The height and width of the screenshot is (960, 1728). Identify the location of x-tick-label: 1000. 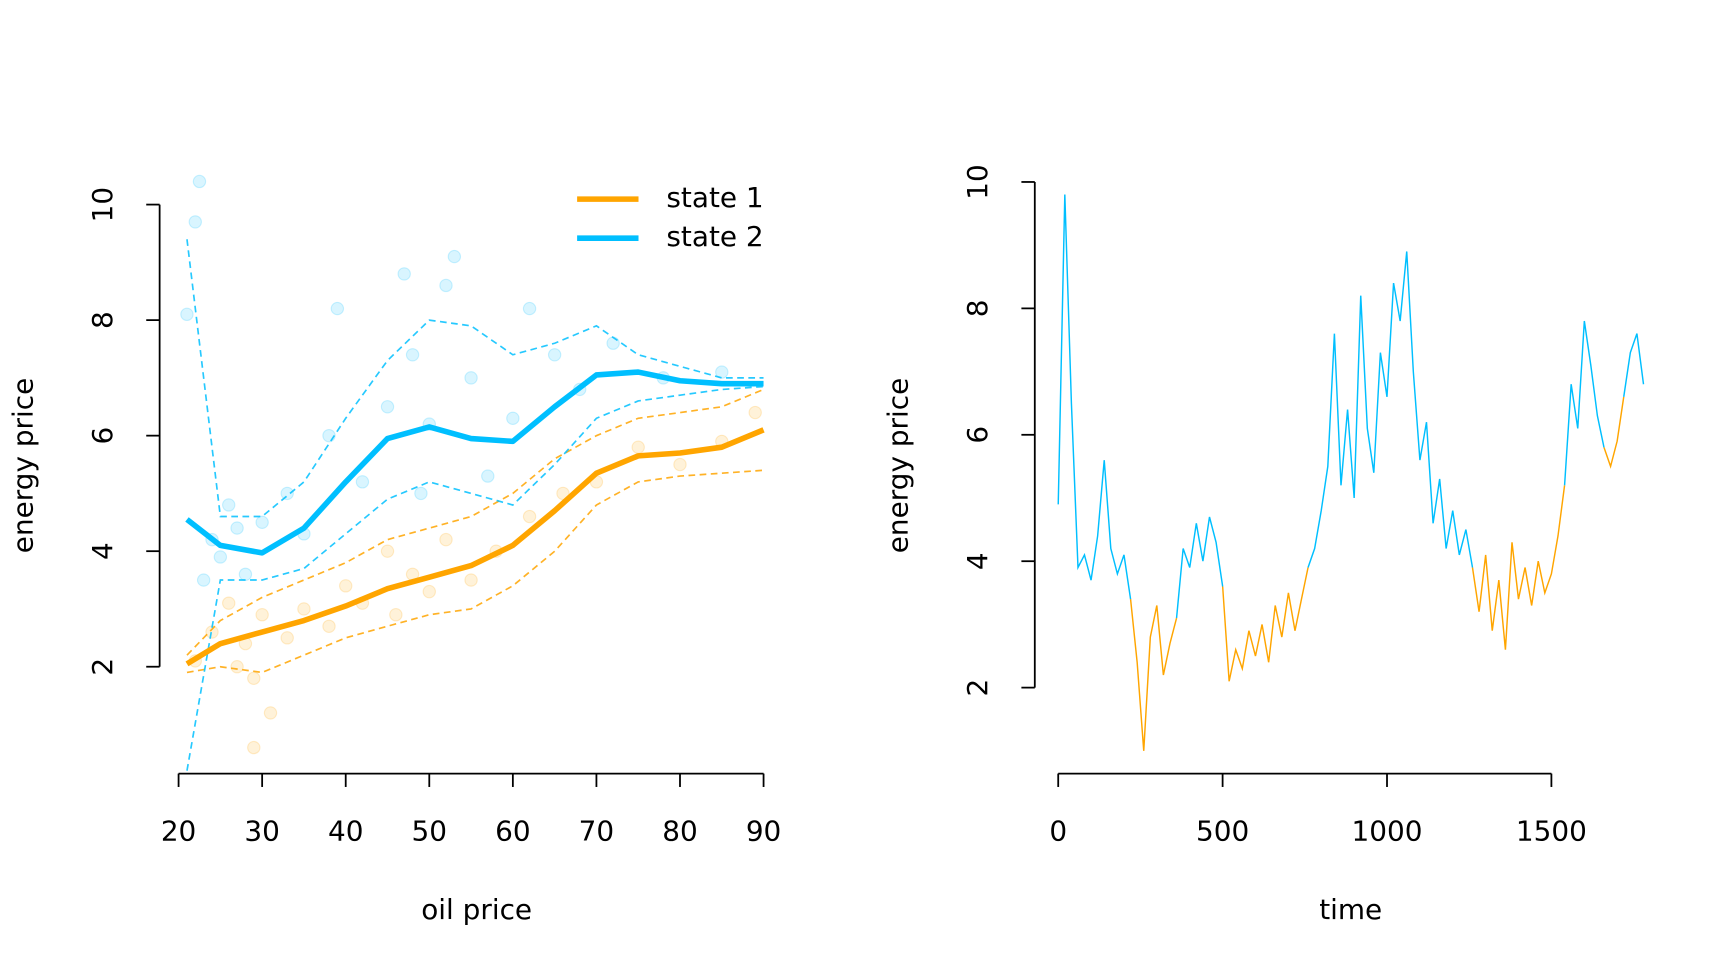
(1387, 831).